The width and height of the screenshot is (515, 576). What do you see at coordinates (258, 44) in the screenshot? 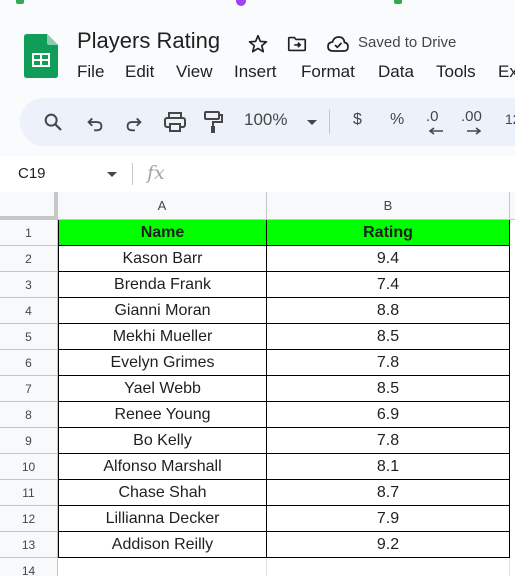
I see `star-icon` at bounding box center [258, 44].